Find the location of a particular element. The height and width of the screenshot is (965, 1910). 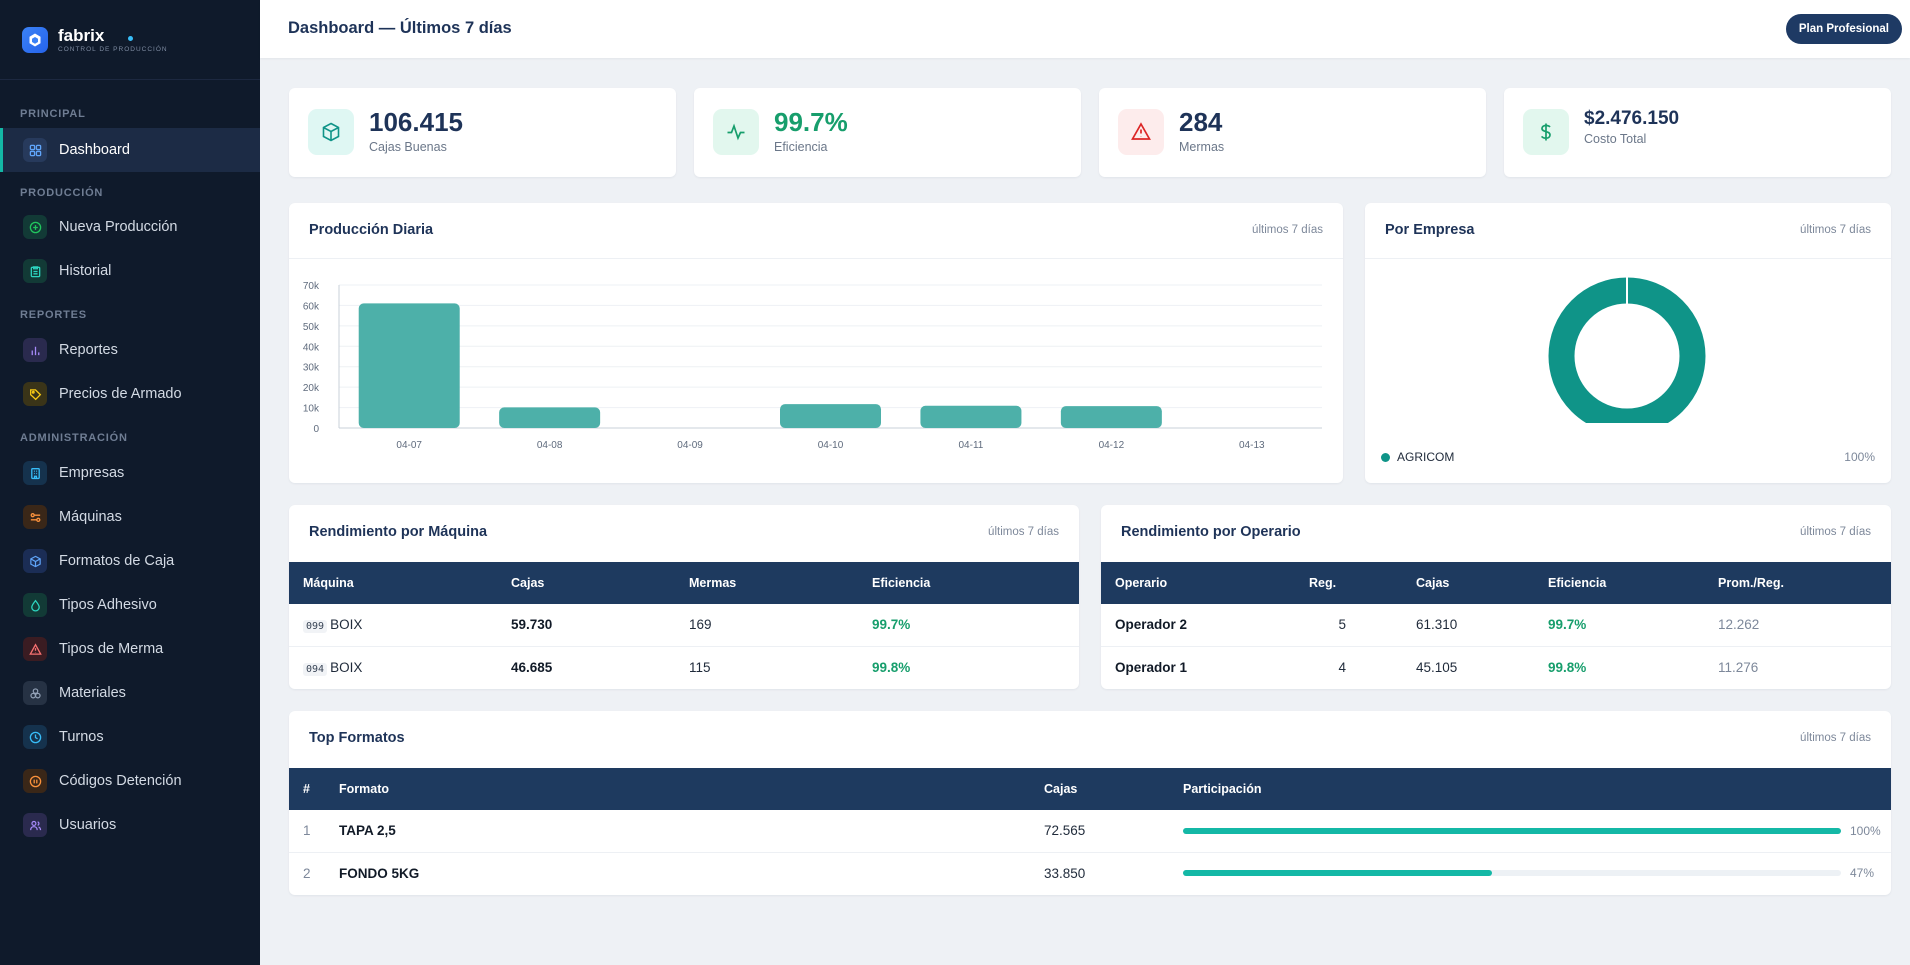

operator-name-cell: Operador 1 is located at coordinates (1151, 667).